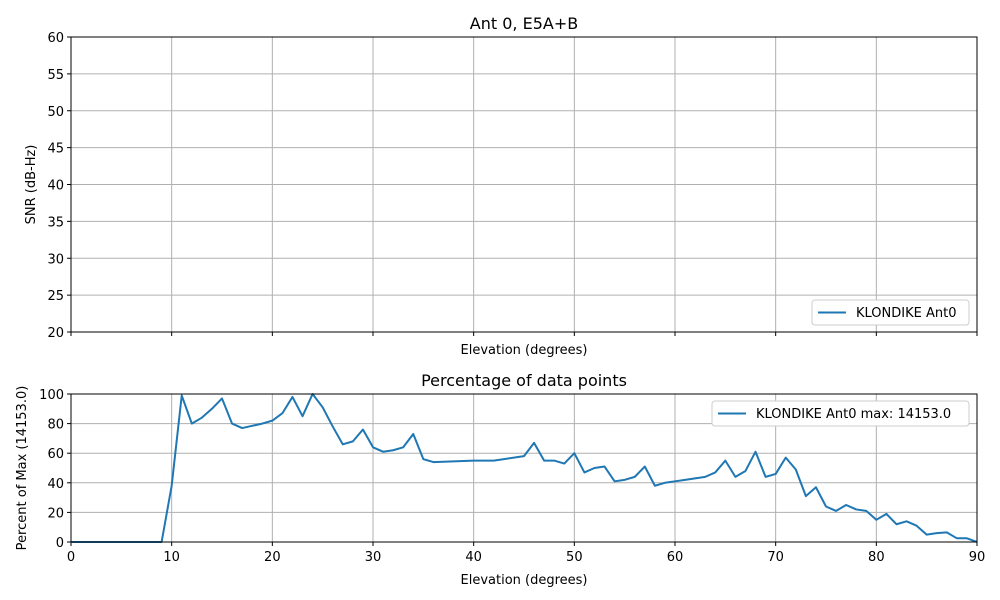  I want to click on x-tick-label: 90, so click(977, 557).